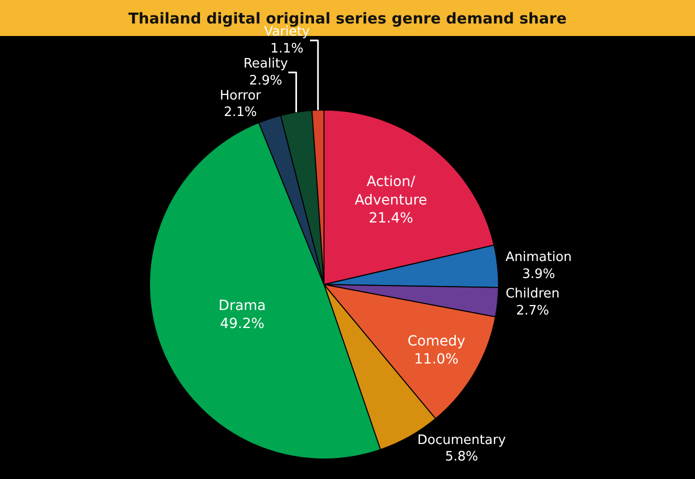  Describe the element at coordinates (539, 274) in the screenshot. I see `data-label: 3.9%` at that location.